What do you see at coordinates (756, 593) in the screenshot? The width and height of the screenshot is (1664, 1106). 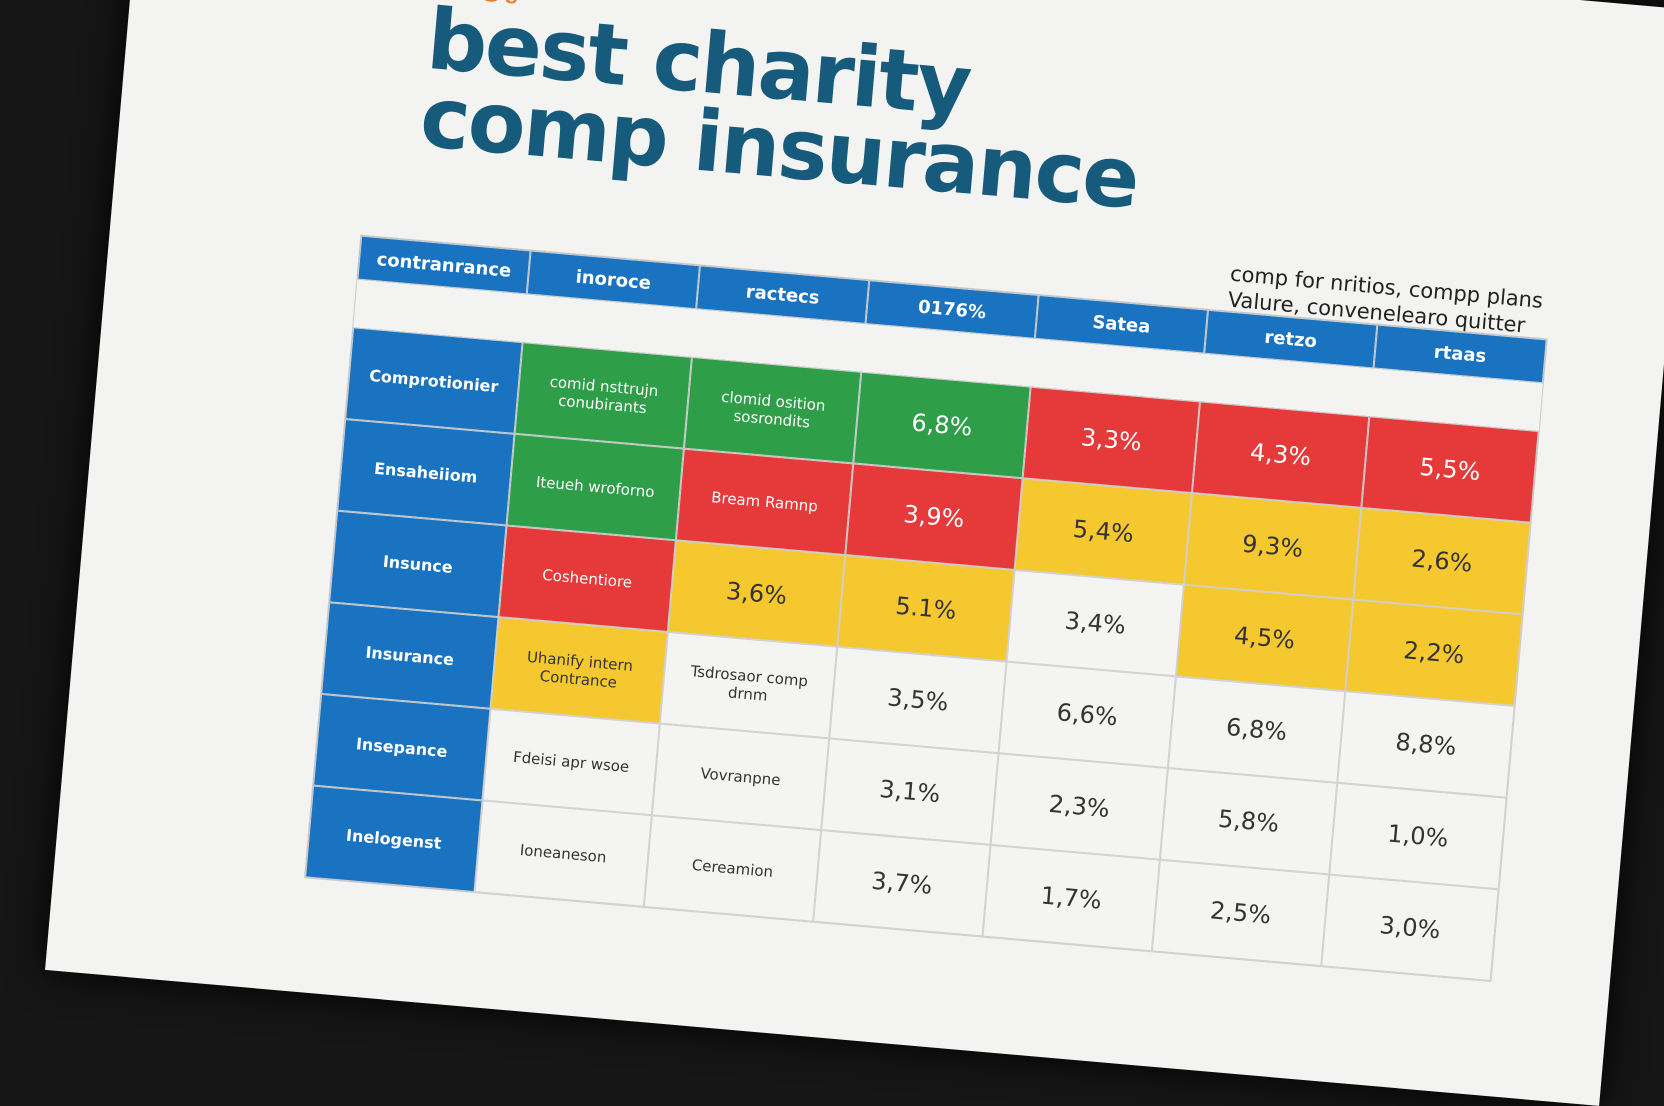 I see `table-cell: 3,6%` at bounding box center [756, 593].